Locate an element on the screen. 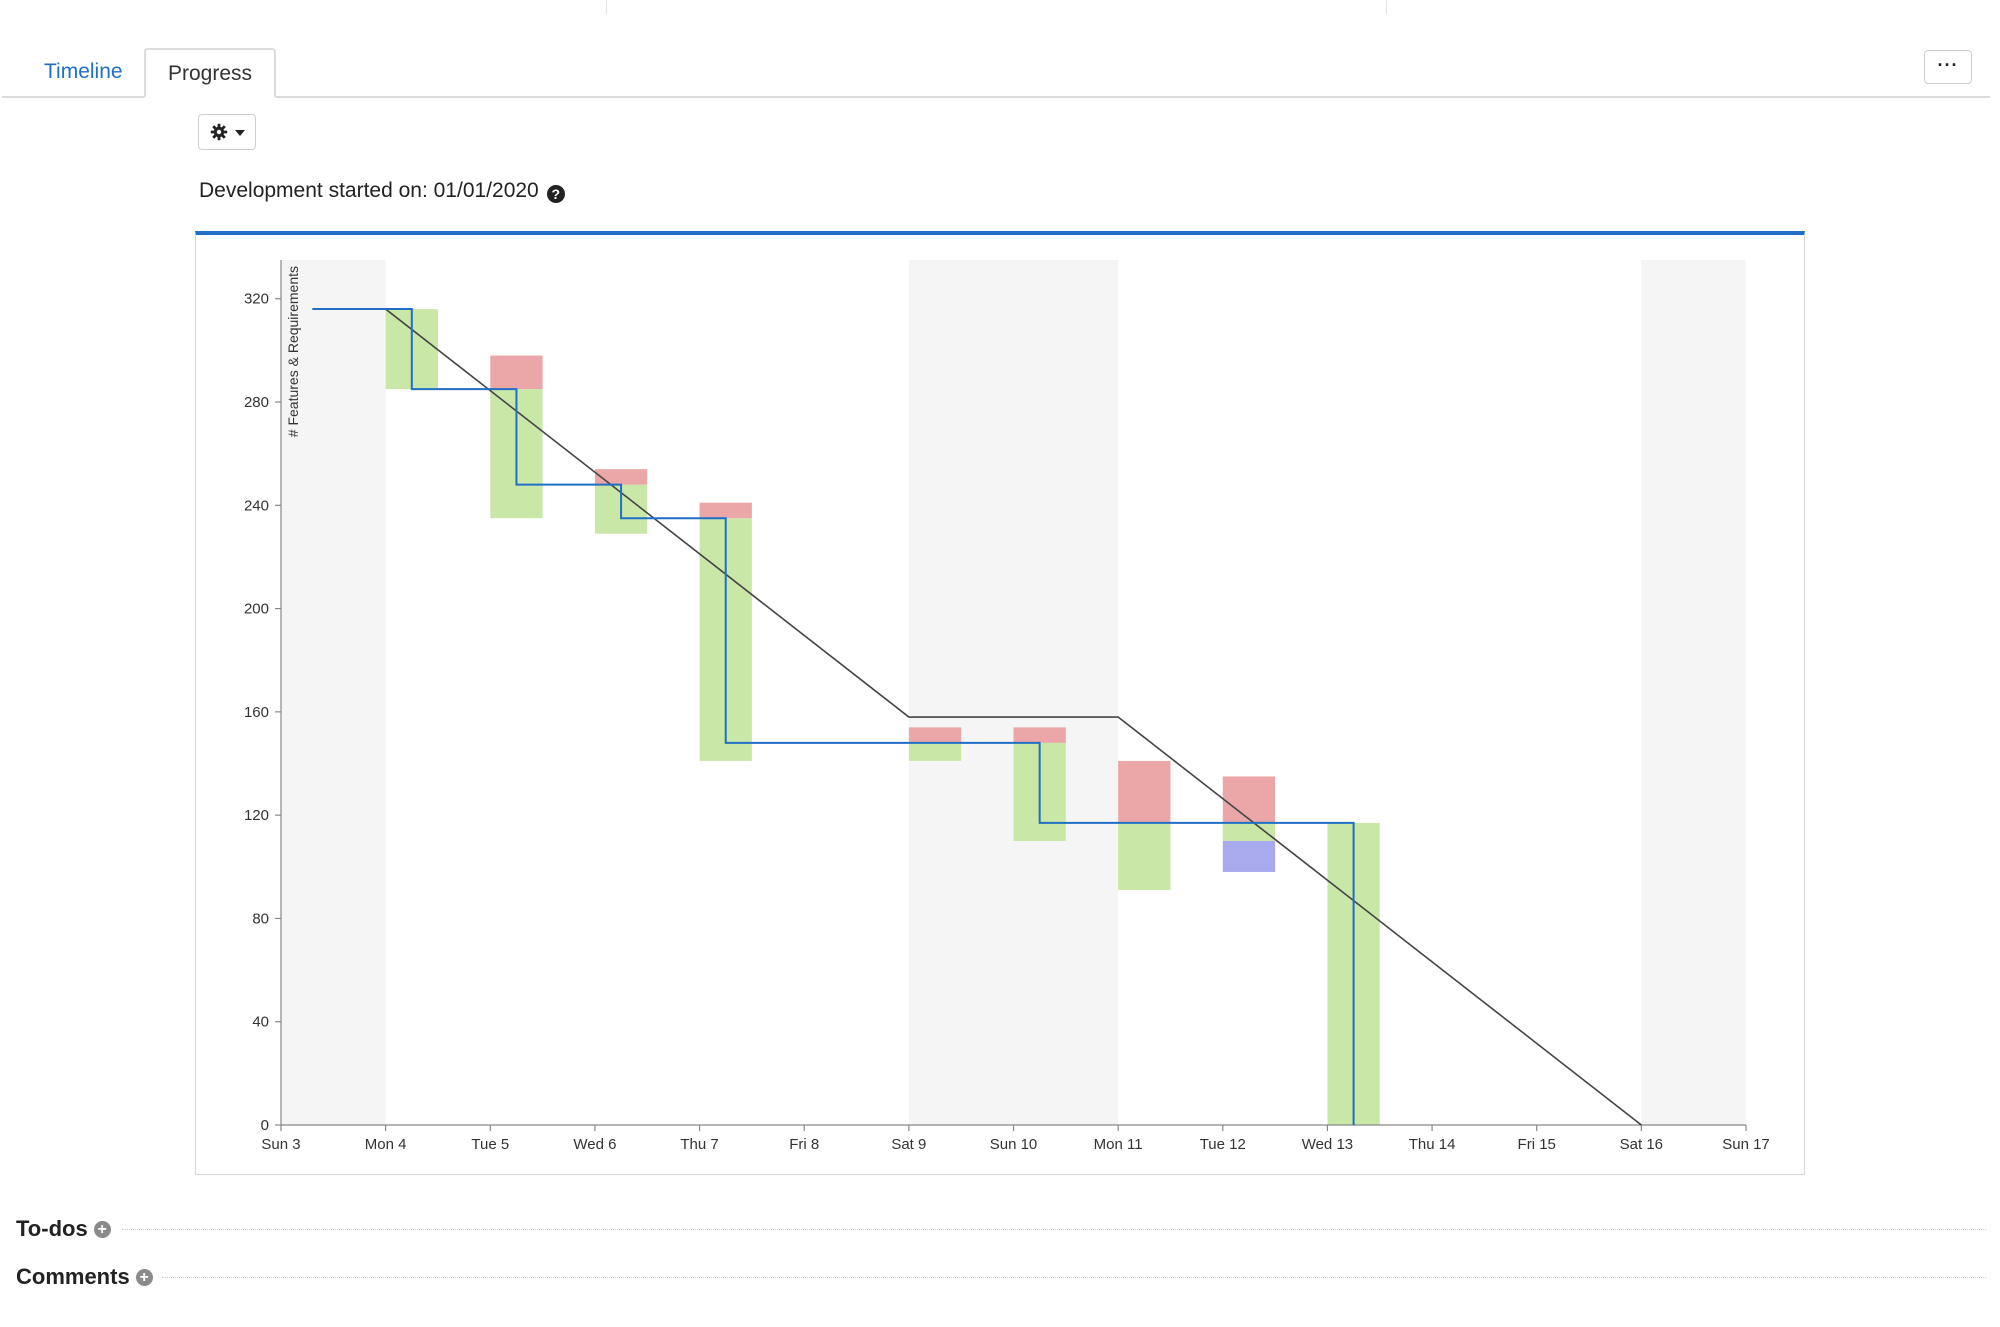 The height and width of the screenshot is (1327, 2000). x-tick-label: Sun 3 is located at coordinates (280, 1144).